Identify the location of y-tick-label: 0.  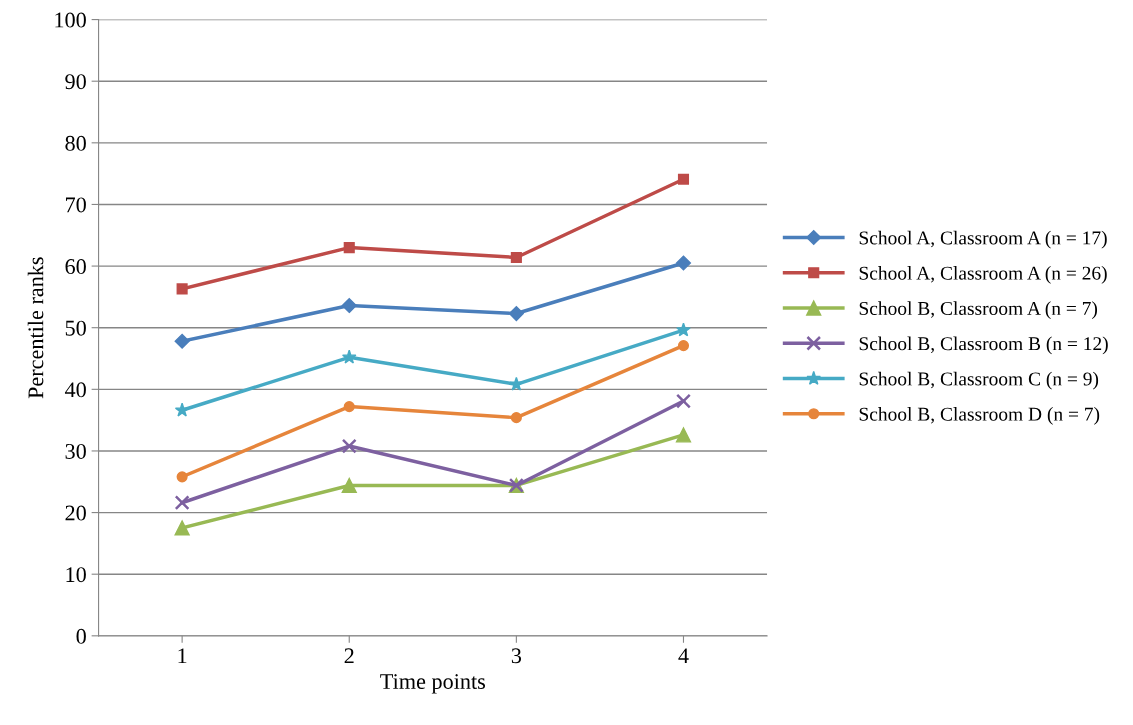
(81, 636).